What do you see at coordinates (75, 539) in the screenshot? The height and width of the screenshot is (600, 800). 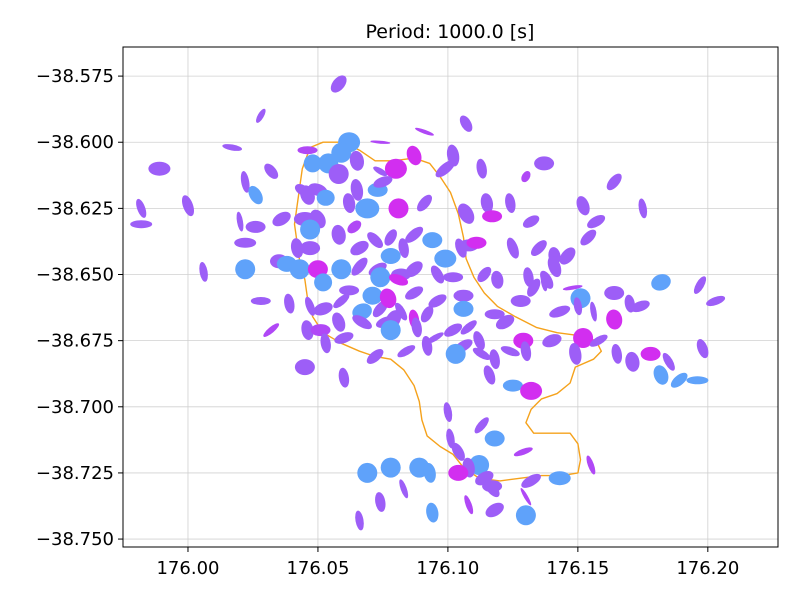 I see `y-tick-label: −38.750` at bounding box center [75, 539].